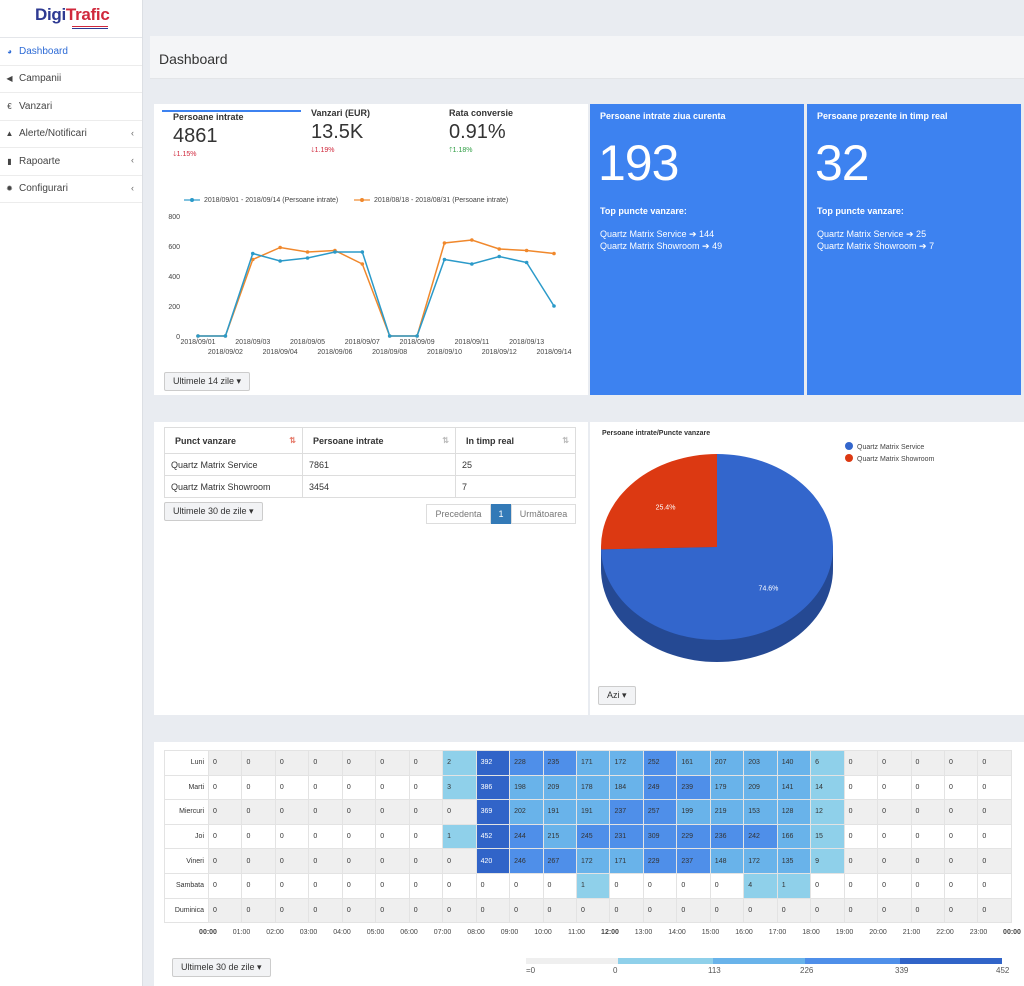 This screenshot has width=1024, height=986. I want to click on heatmap-cell: 6, so click(827, 763).